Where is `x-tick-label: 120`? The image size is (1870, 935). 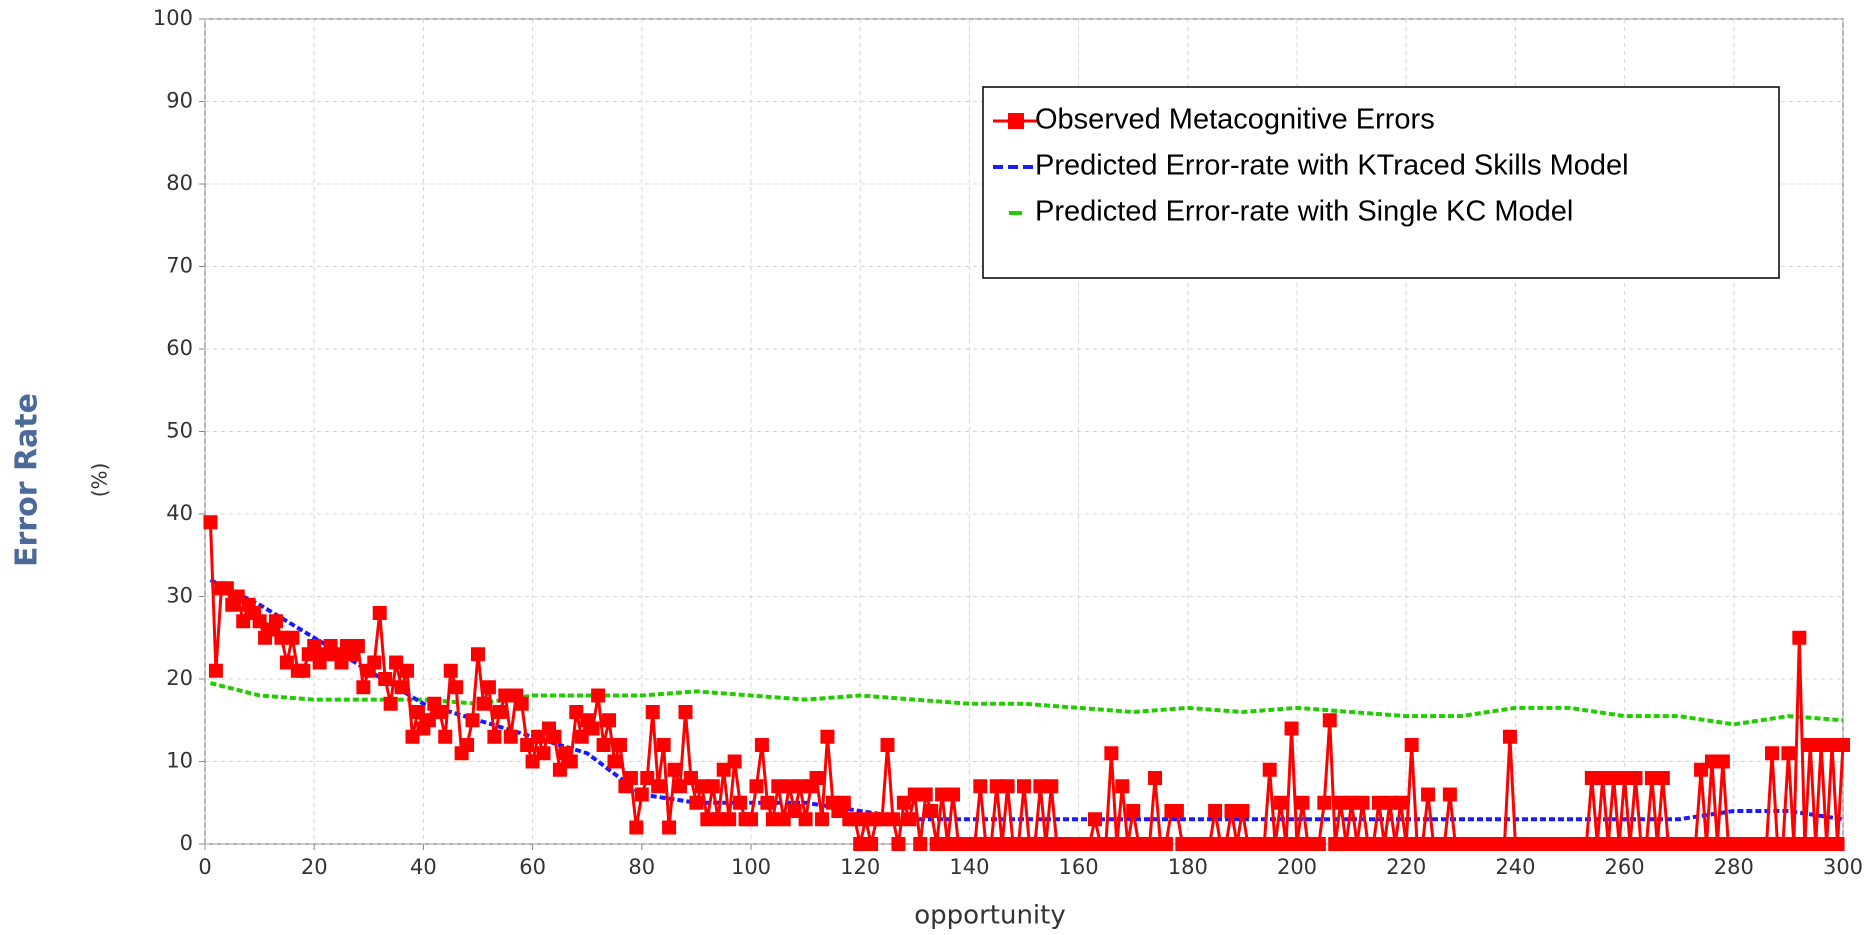 x-tick-label: 120 is located at coordinates (860, 867).